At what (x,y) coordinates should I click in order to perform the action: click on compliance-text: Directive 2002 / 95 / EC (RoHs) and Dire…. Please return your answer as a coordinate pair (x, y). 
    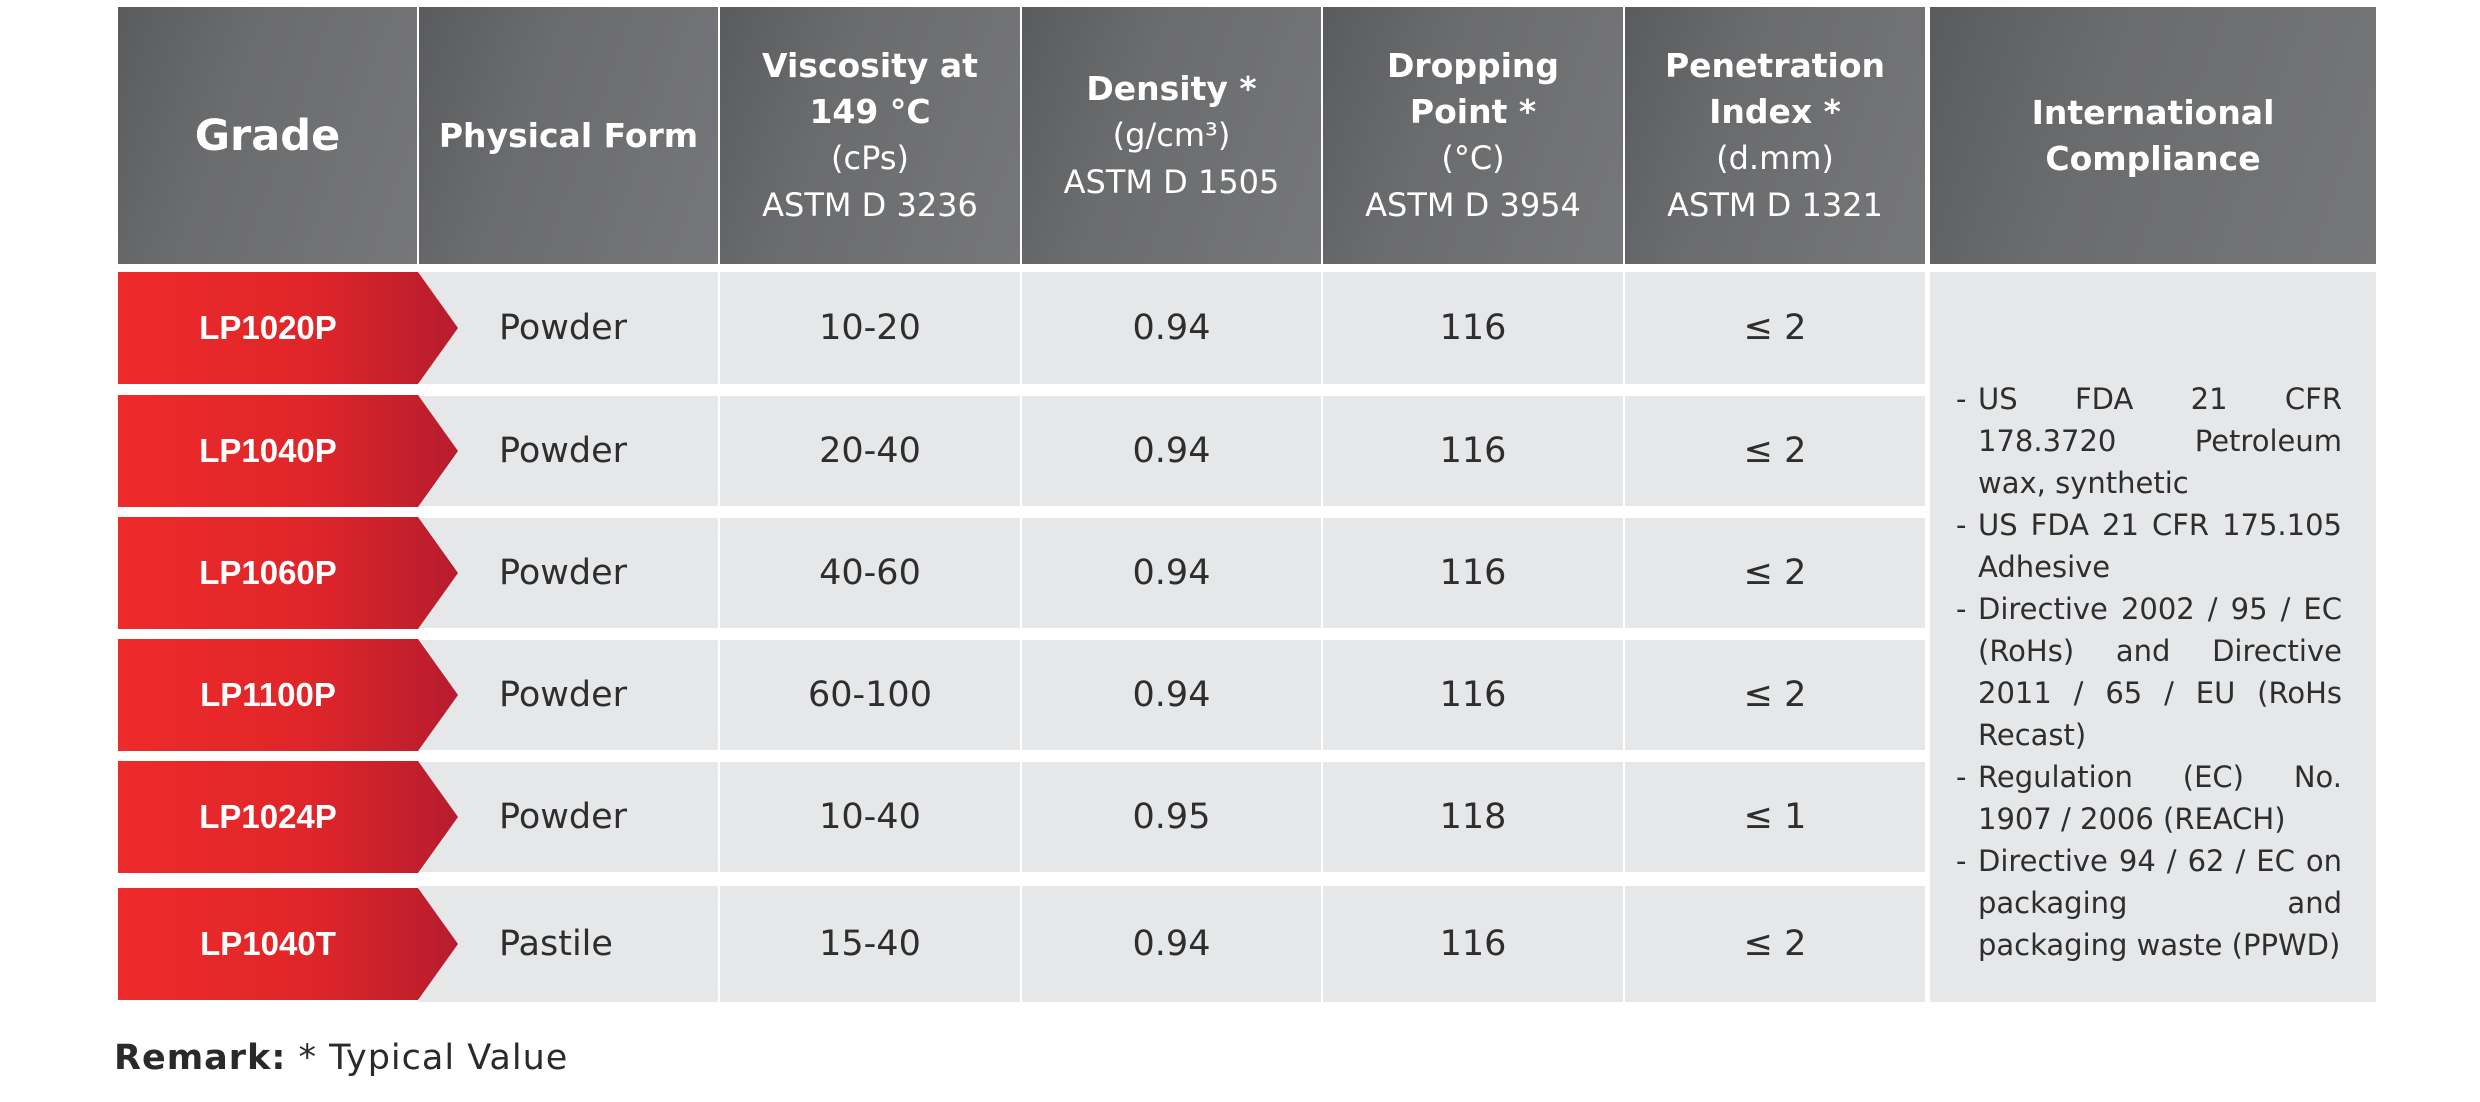
    Looking at the image, I should click on (2160, 672).